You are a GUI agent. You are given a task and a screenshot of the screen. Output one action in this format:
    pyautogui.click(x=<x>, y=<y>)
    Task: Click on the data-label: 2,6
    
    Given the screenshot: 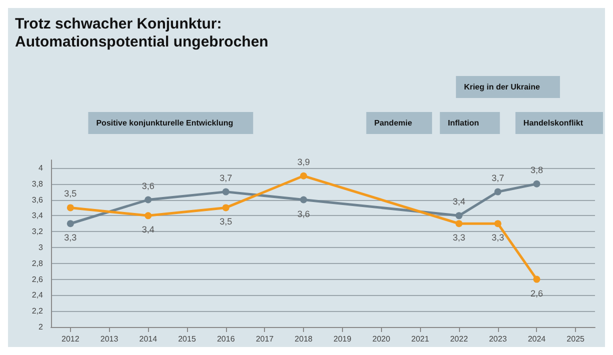 What is the action you would take?
    pyautogui.click(x=536, y=293)
    